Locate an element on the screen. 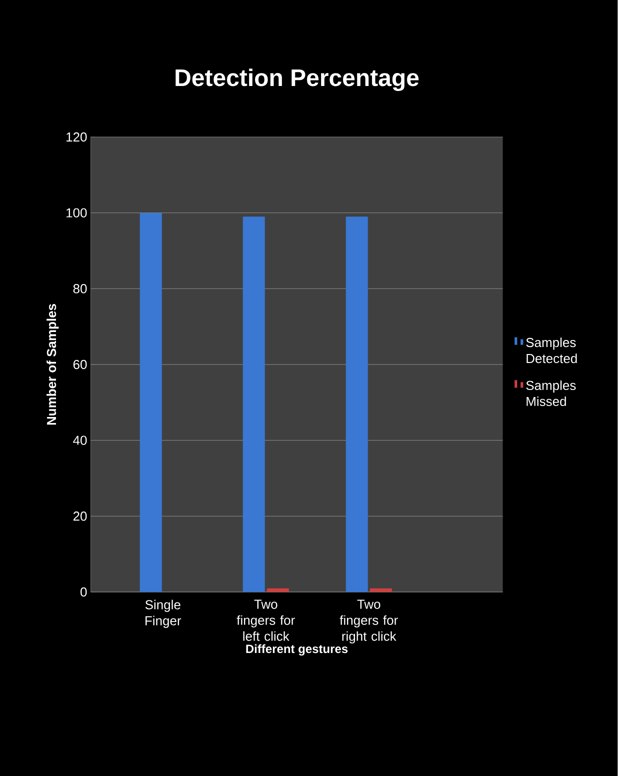  y-tick-label: 80 is located at coordinates (80, 289).